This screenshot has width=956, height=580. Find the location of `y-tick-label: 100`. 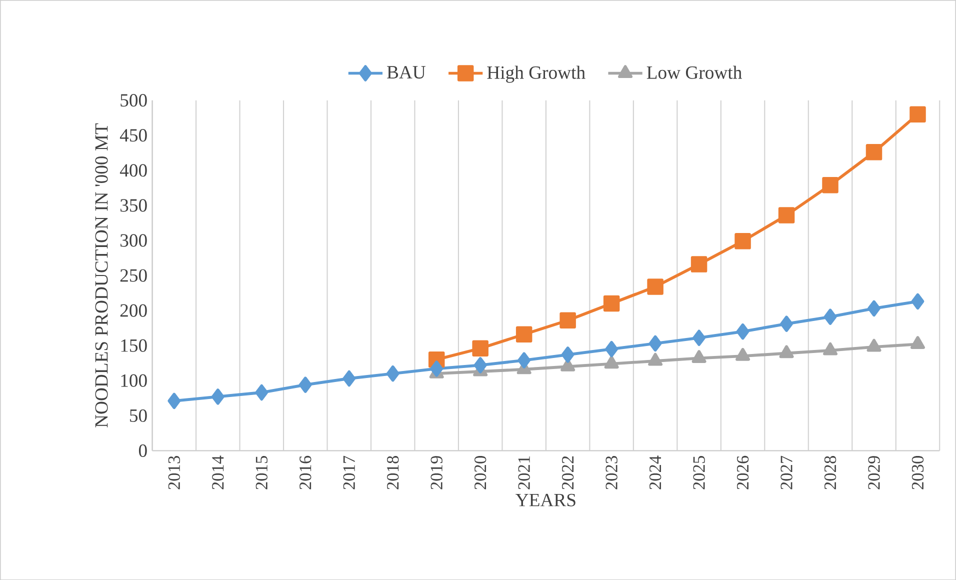

y-tick-label: 100 is located at coordinates (134, 380).